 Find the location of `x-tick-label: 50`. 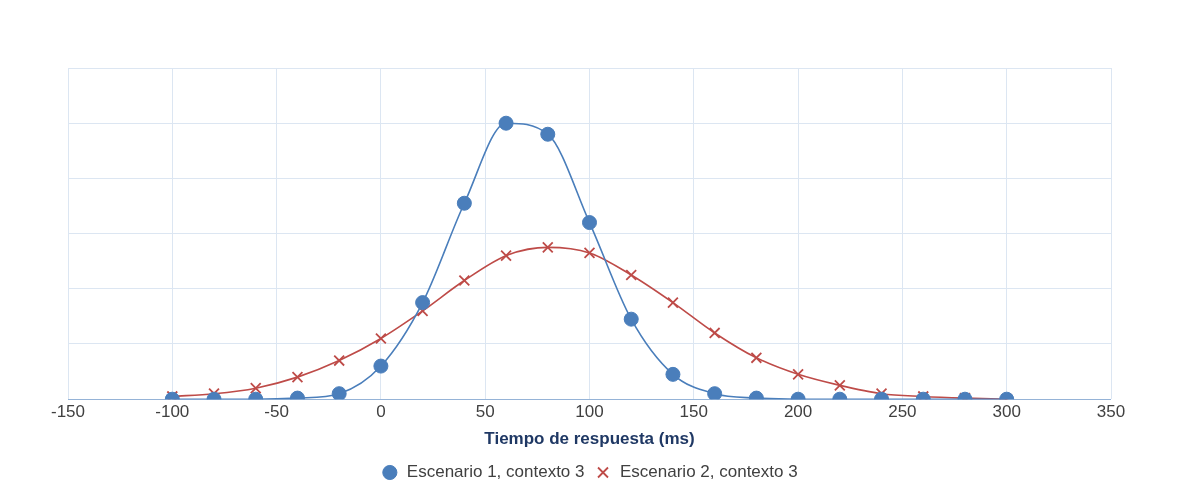

x-tick-label: 50 is located at coordinates (485, 412).